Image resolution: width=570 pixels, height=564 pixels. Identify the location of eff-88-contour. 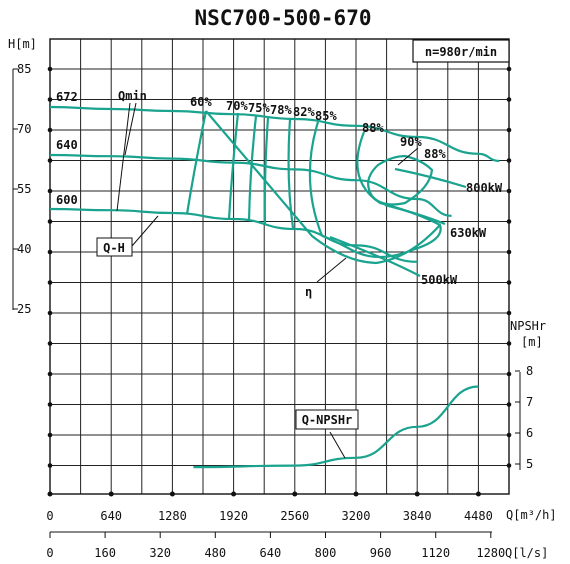
(381, 195).